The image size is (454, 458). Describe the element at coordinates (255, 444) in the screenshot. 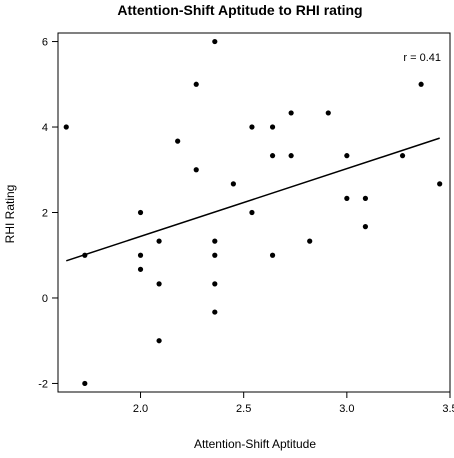

I see `x-axis-label: Attention-Shift Aptitude` at that location.